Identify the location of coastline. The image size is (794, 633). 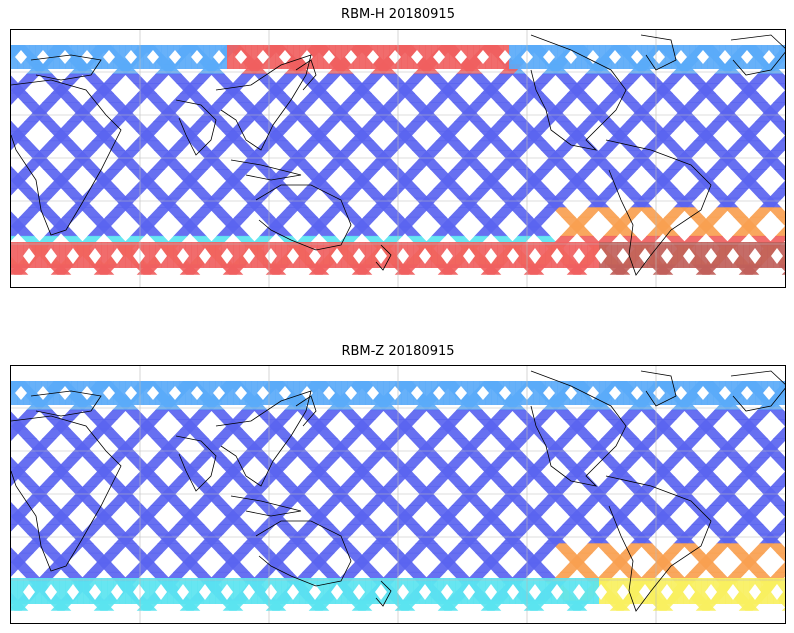
(658, 388).